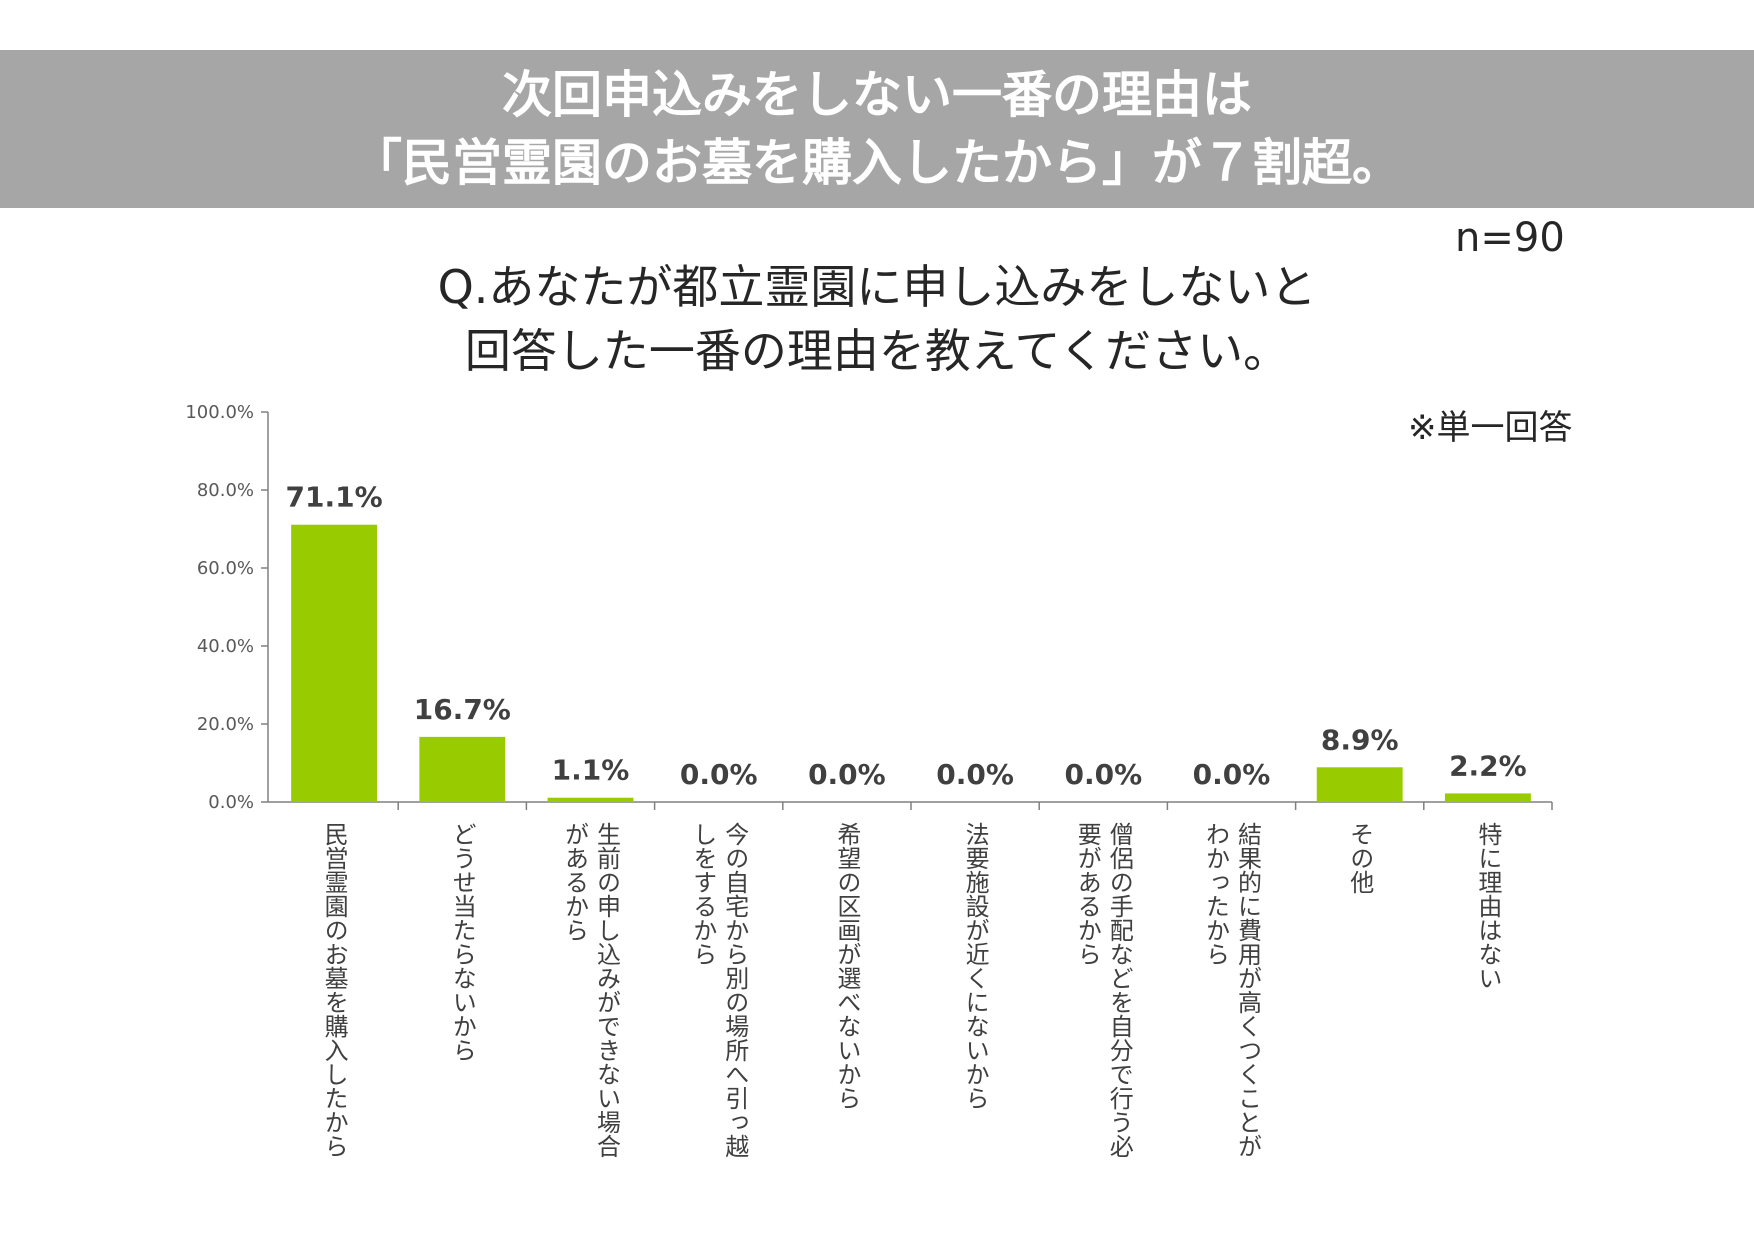  I want to click on y-tick-label: 60.0%, so click(225, 568).